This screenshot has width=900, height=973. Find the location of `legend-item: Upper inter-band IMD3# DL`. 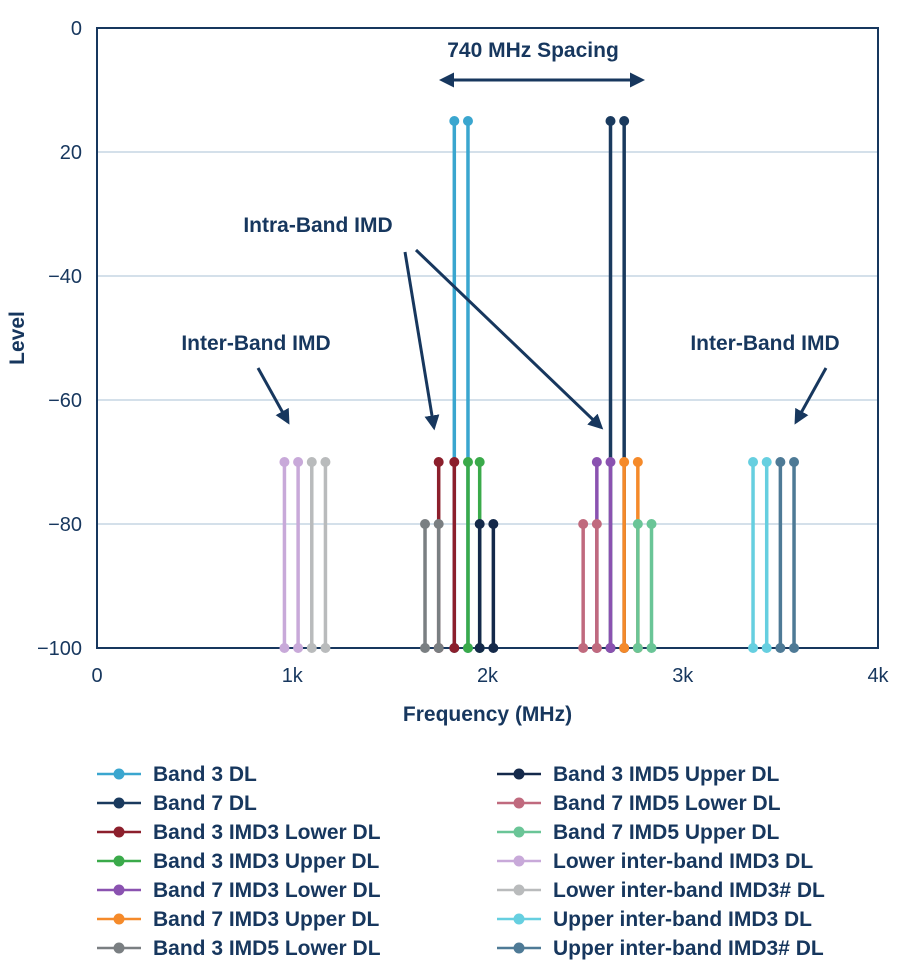

legend-item: Upper inter-band IMD3# DL is located at coordinates (660, 948).